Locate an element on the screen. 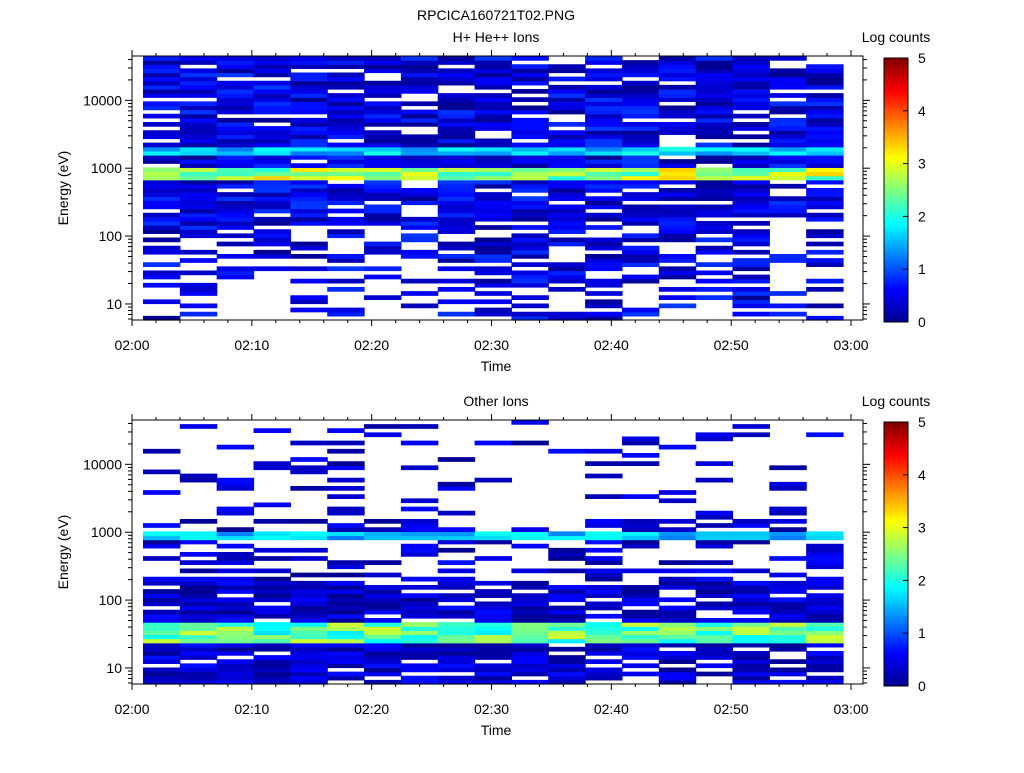  colorbar-label: Log counts is located at coordinates (896, 401).